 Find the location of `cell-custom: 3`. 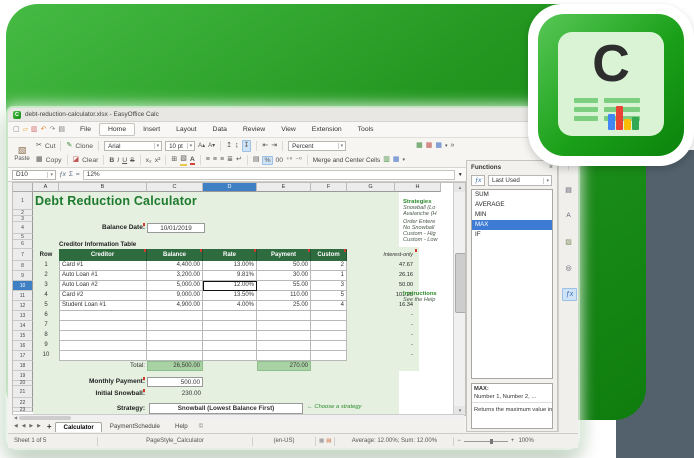

cell-custom: 3 is located at coordinates (329, 286).